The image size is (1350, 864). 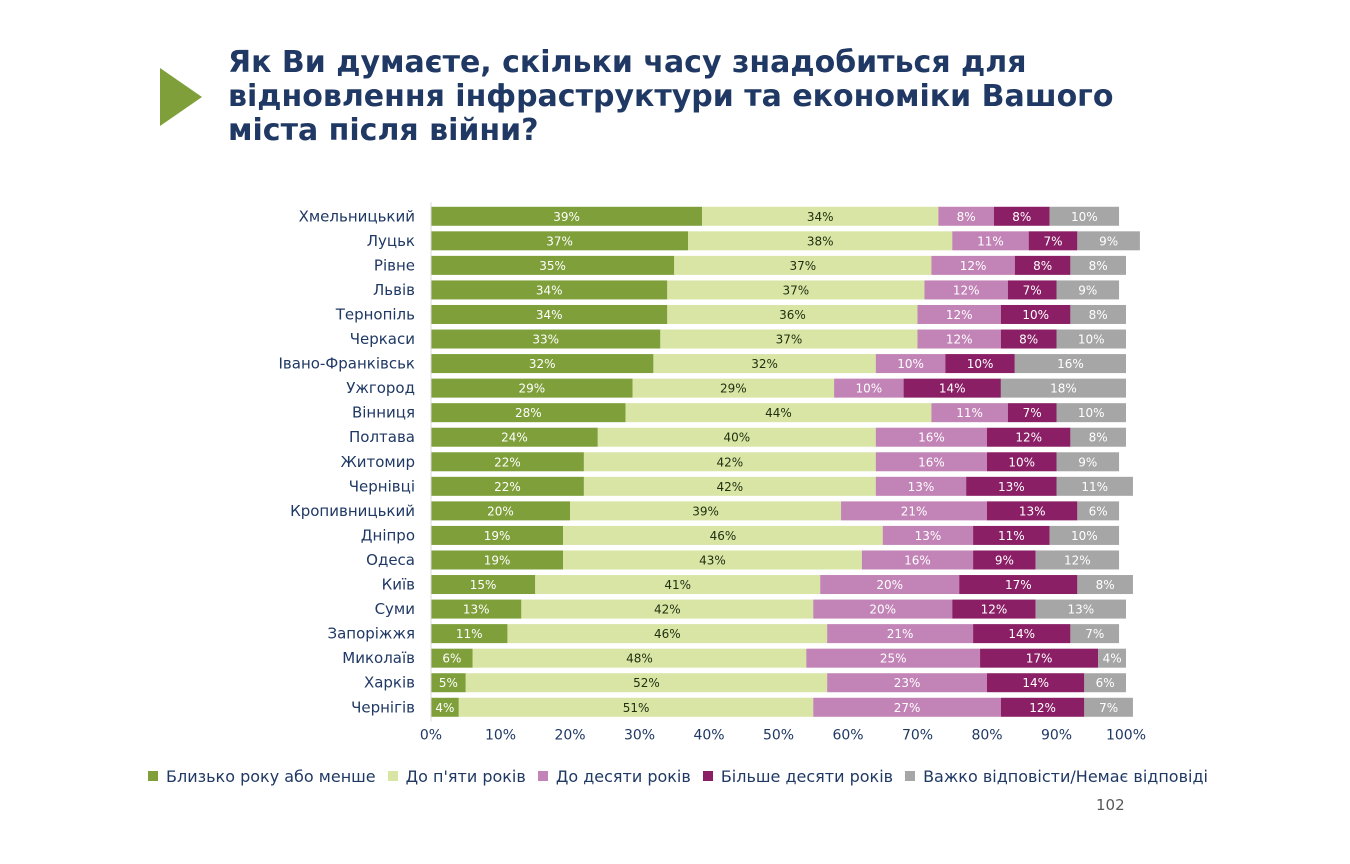 I want to click on category-label: Суми, so click(x=395, y=609).